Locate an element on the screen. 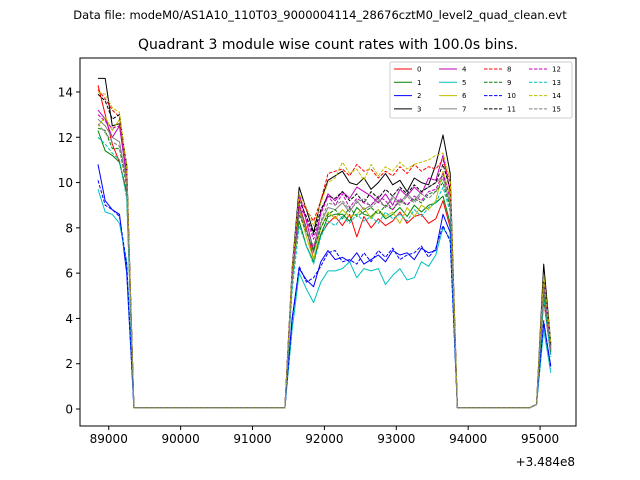 This screenshot has width=640, height=480. legend-label: 14 is located at coordinates (556, 96).